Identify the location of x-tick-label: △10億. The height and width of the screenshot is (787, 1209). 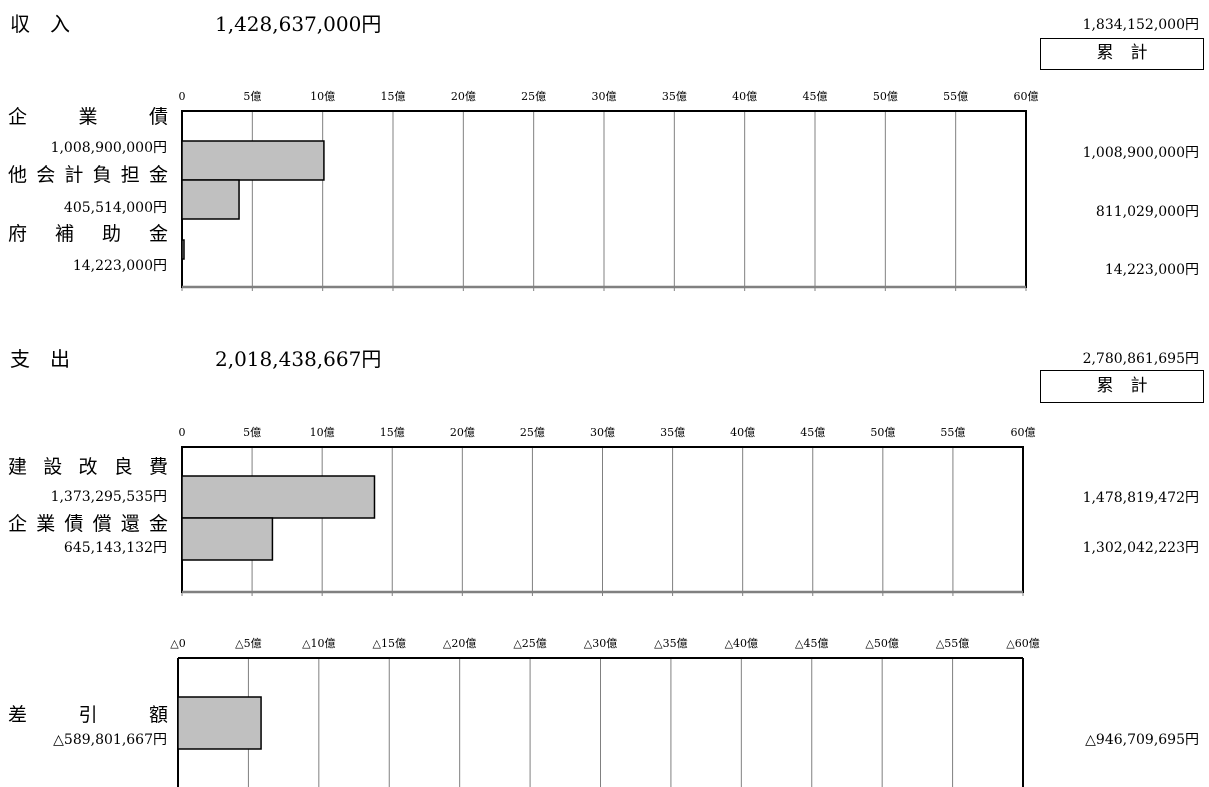
(318, 643).